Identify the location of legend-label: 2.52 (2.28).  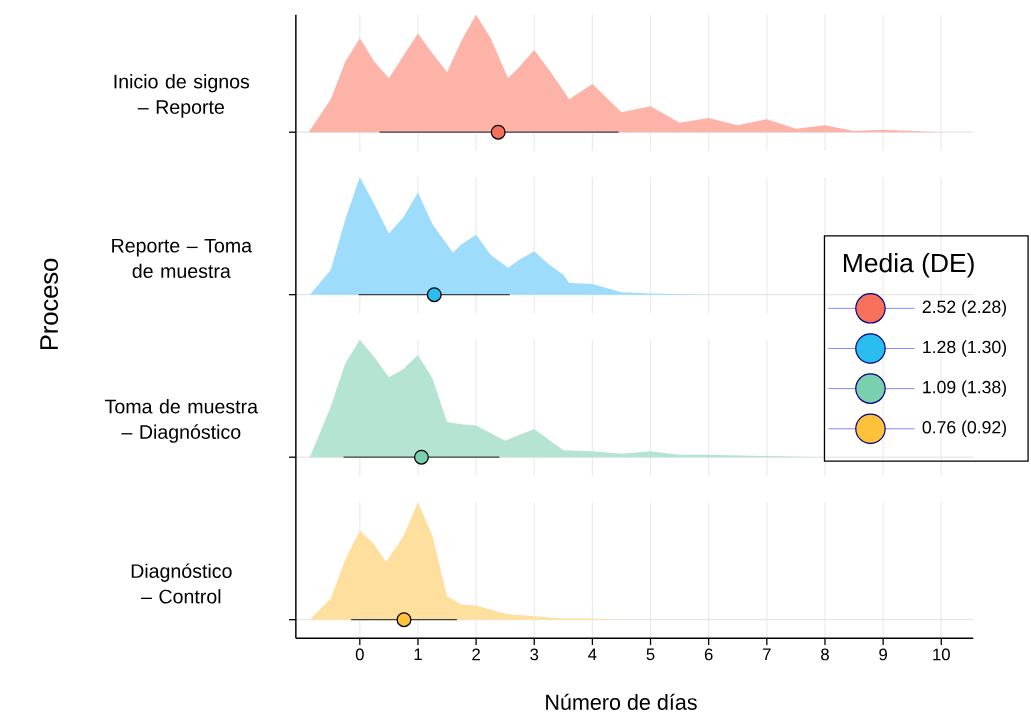
(964, 308).